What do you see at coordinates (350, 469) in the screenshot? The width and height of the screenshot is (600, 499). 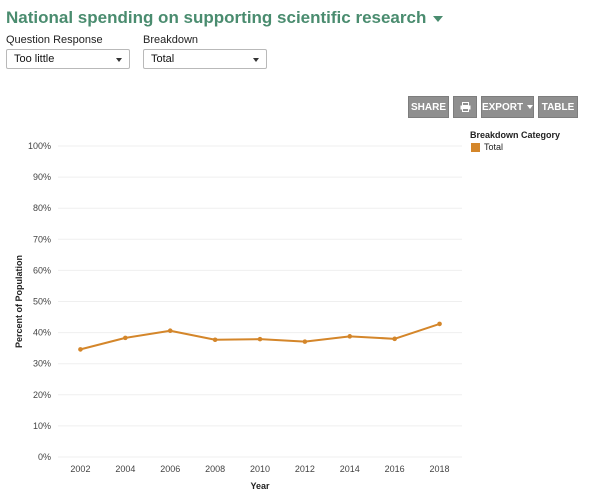 I see `x-tick-label: 2014` at bounding box center [350, 469].